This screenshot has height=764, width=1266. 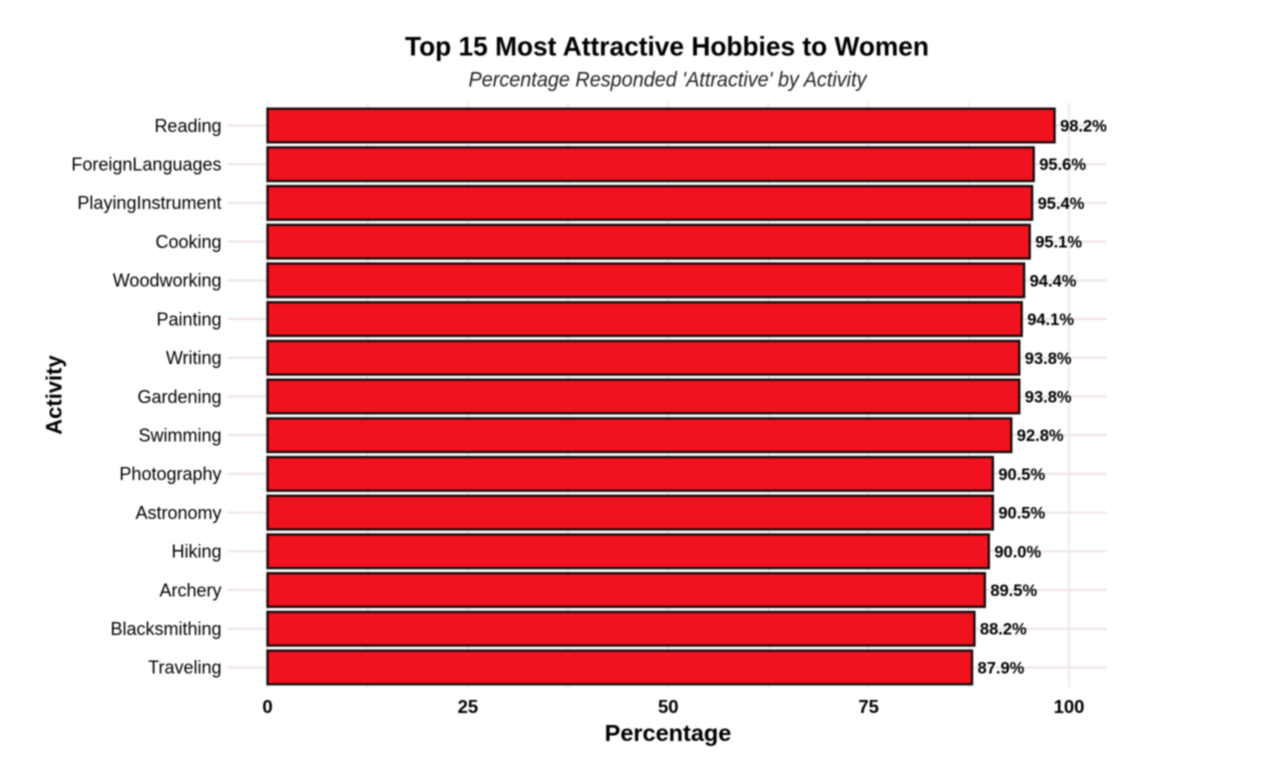 I want to click on svg-text: 25, so click(x=468, y=706).